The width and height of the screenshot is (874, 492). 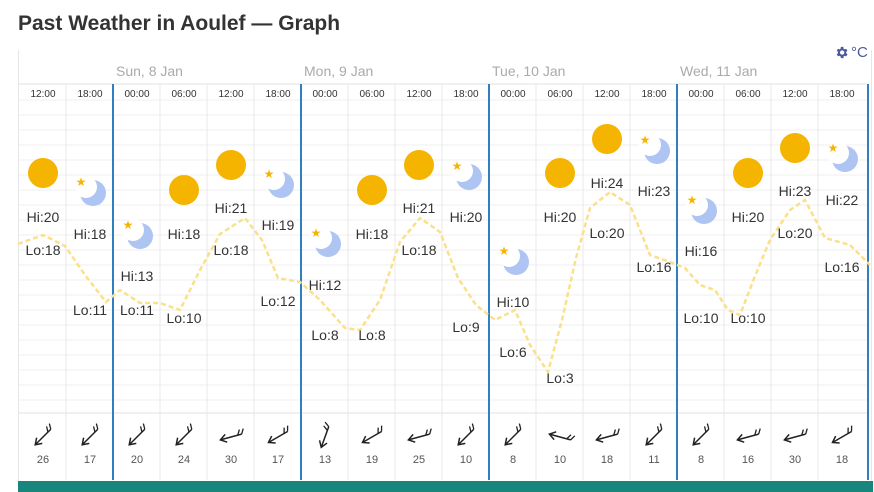 What do you see at coordinates (325, 460) in the screenshot?
I see `wind-speed: 13` at bounding box center [325, 460].